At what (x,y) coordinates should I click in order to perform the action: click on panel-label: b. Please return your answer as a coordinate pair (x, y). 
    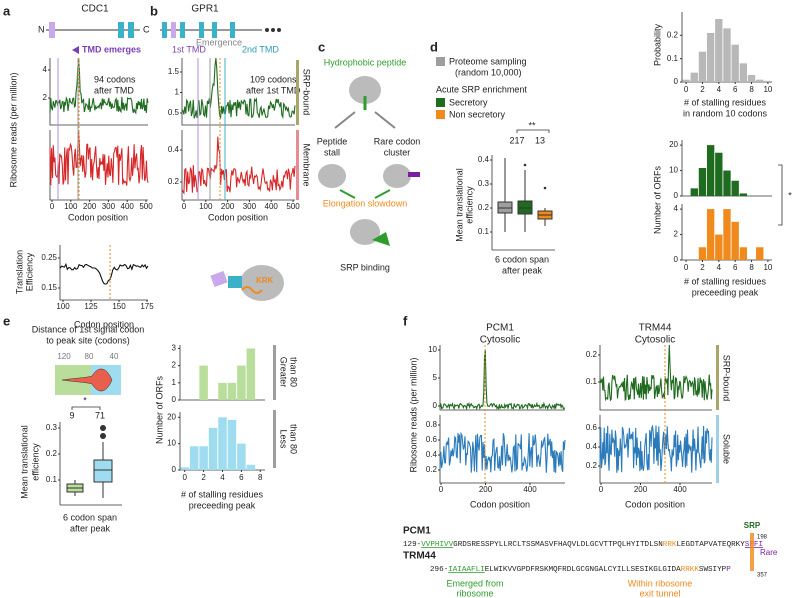
    Looking at the image, I should click on (154, 10).